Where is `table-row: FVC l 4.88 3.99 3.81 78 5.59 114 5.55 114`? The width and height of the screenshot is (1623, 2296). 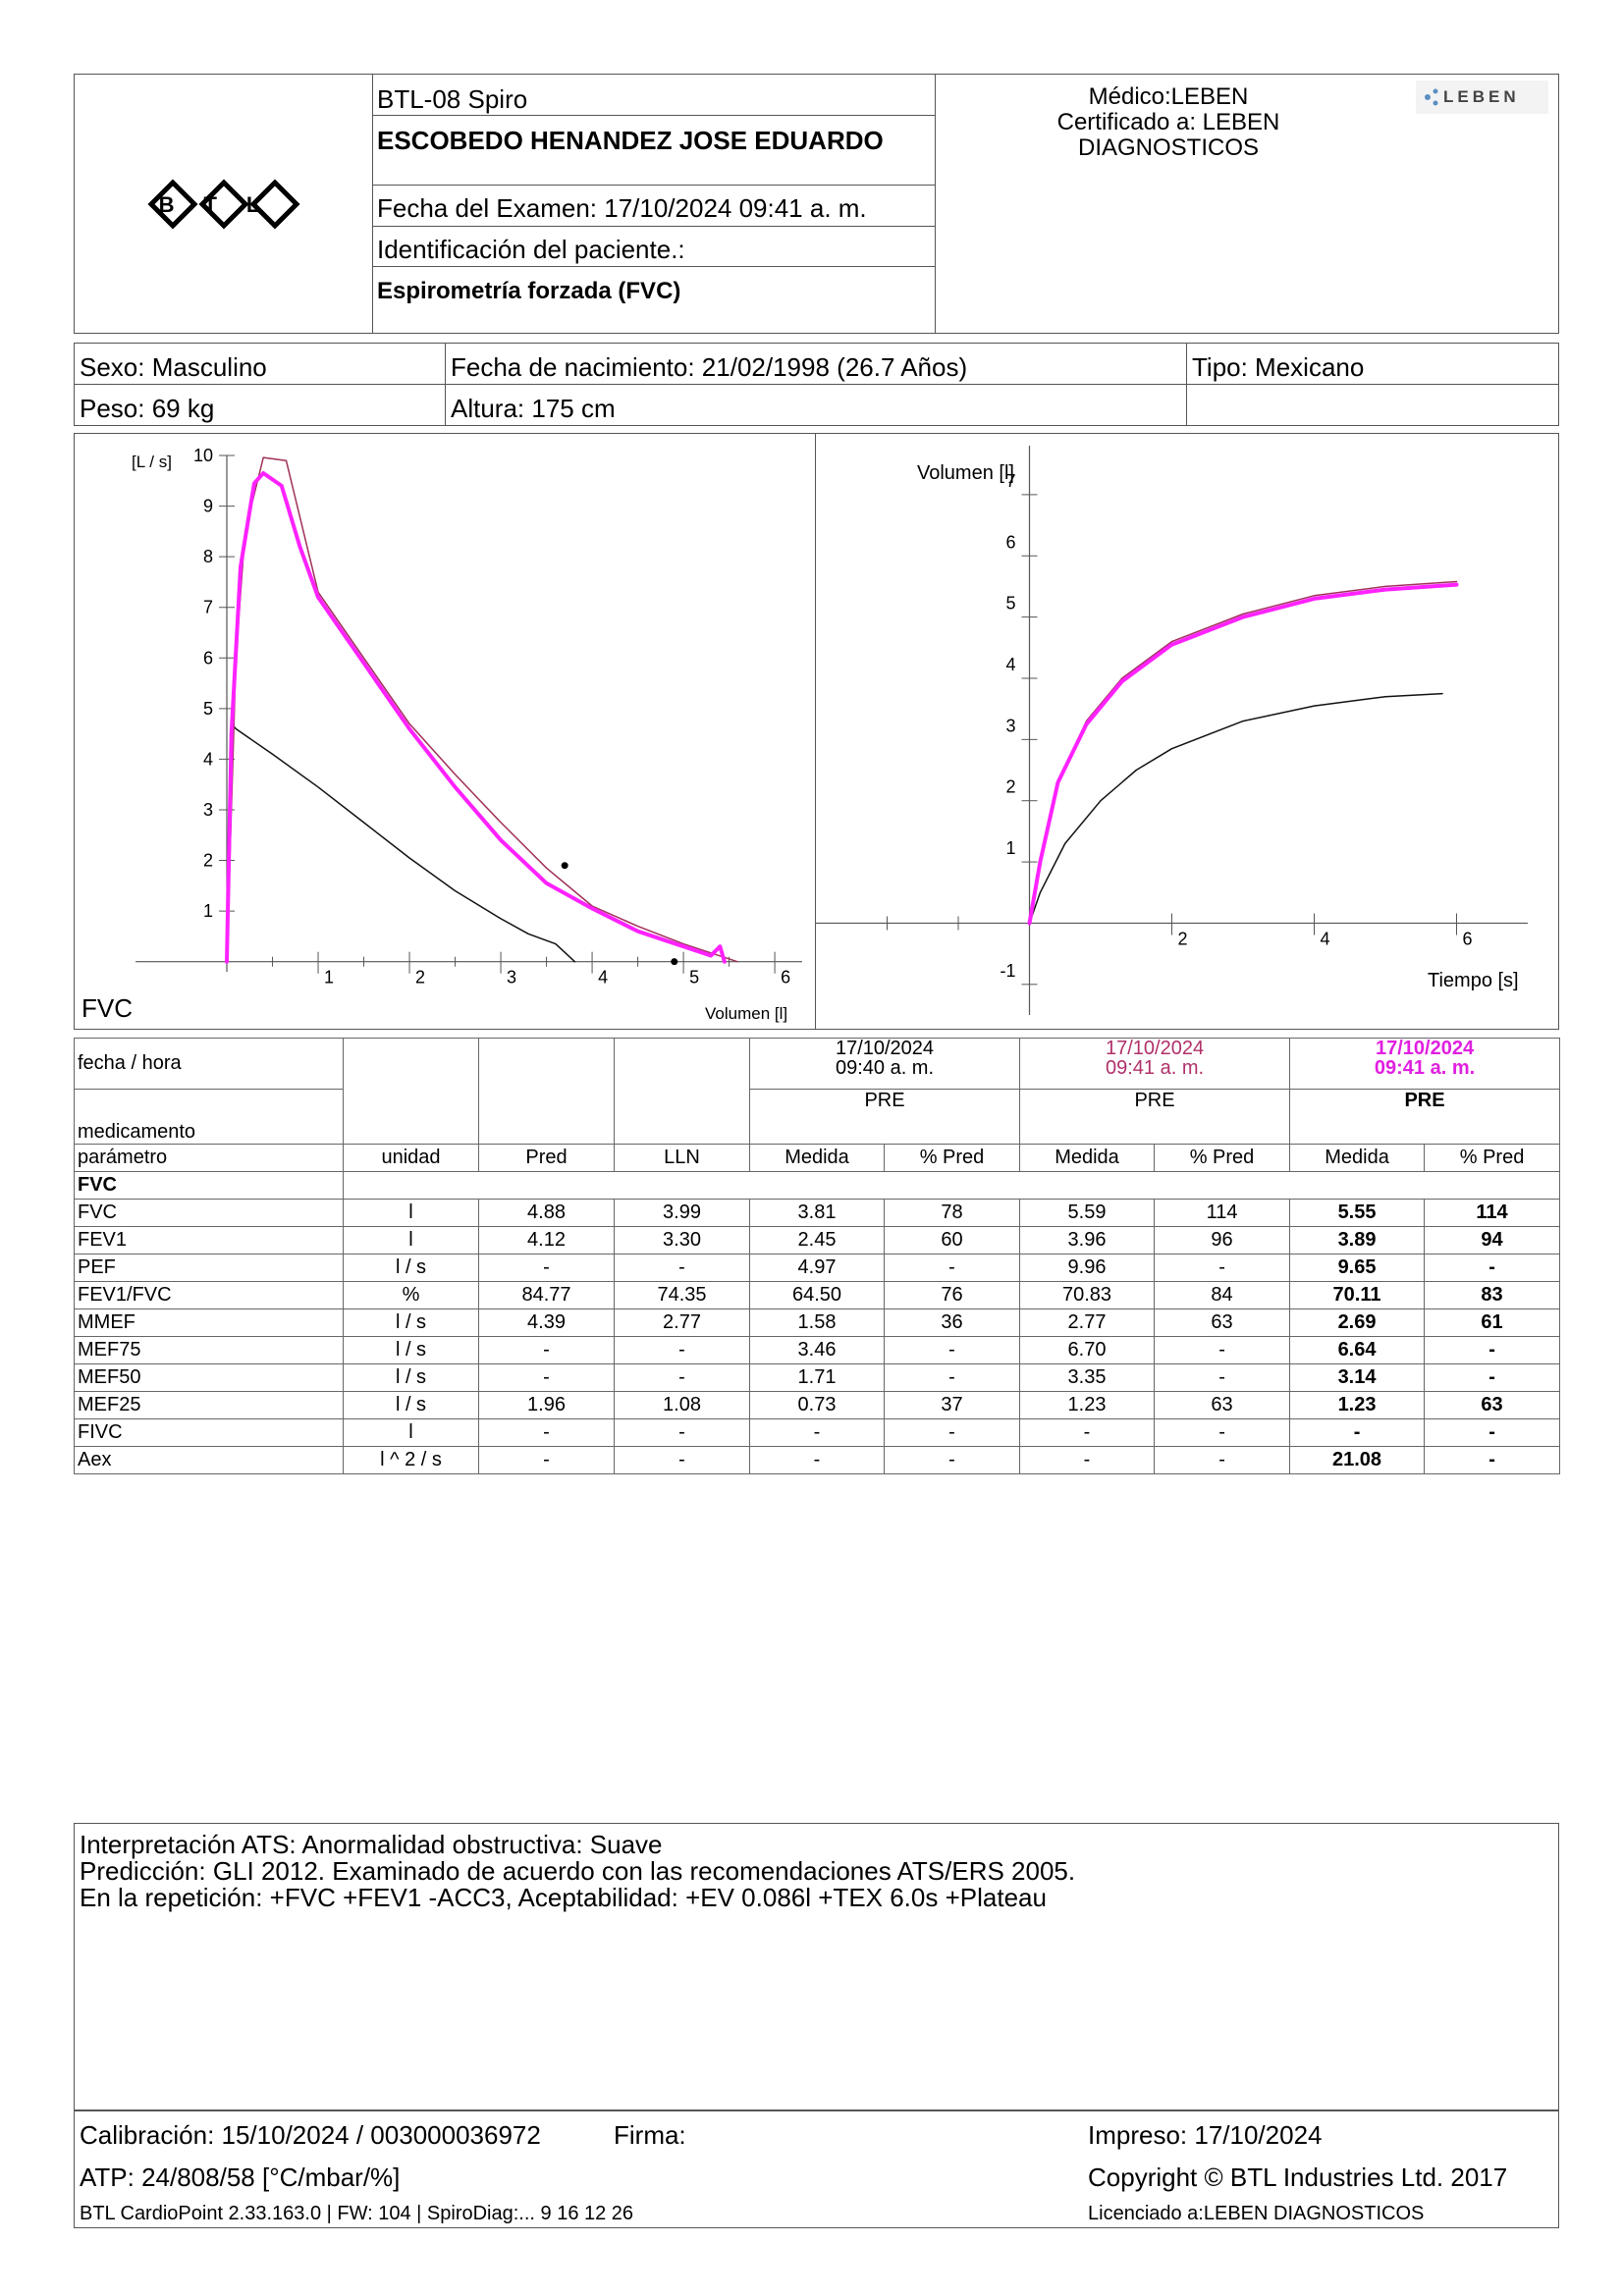 table-row: FVC l 4.88 3.99 3.81 78 5.59 114 5.55 114 is located at coordinates (817, 1213).